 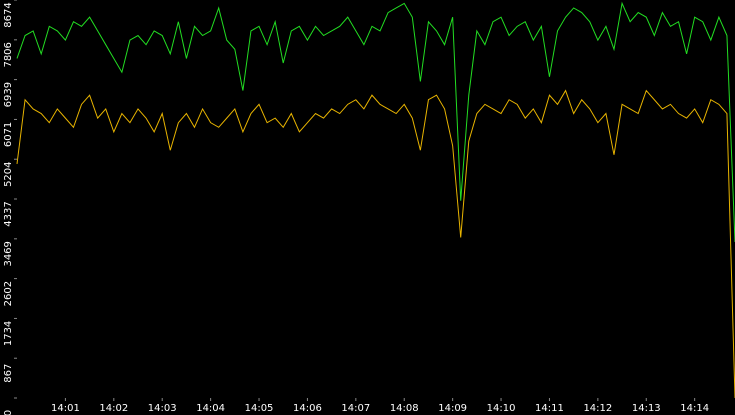 What do you see at coordinates (307, 408) in the screenshot?
I see `x-tick-label: 14:06` at bounding box center [307, 408].